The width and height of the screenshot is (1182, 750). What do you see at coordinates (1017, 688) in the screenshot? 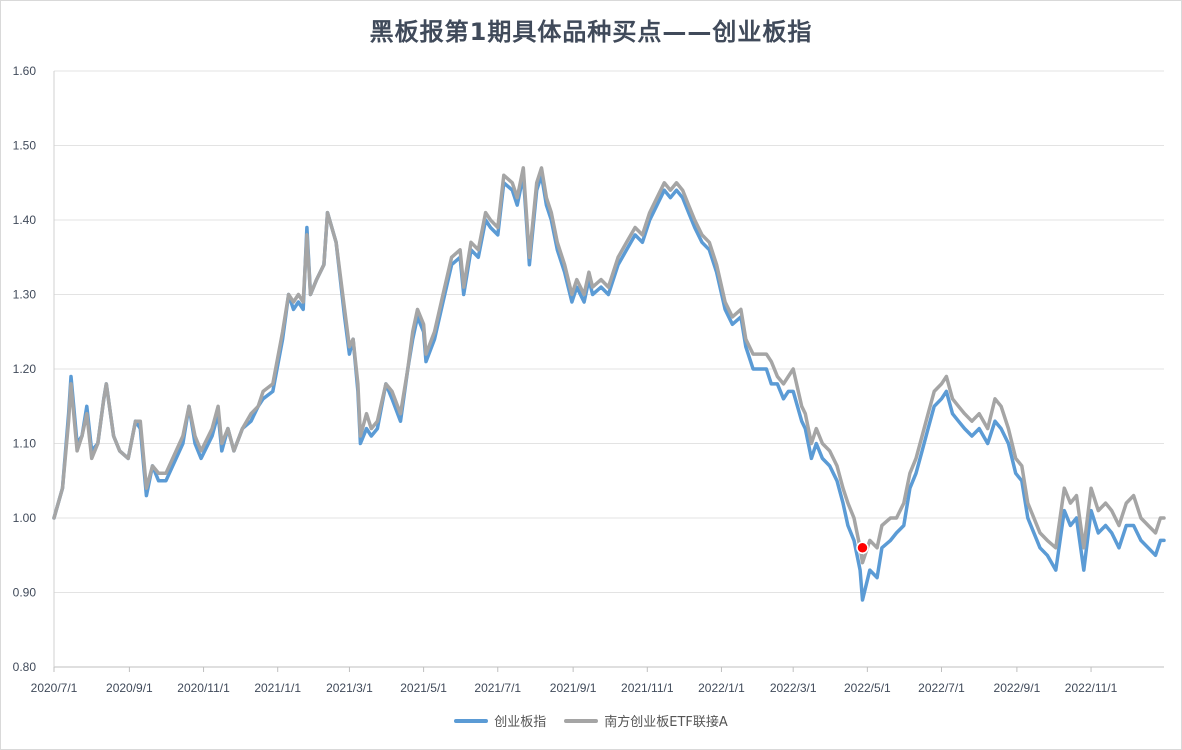
I see `x-tick-label-2022/9/1: 2022/9/1` at bounding box center [1017, 688].